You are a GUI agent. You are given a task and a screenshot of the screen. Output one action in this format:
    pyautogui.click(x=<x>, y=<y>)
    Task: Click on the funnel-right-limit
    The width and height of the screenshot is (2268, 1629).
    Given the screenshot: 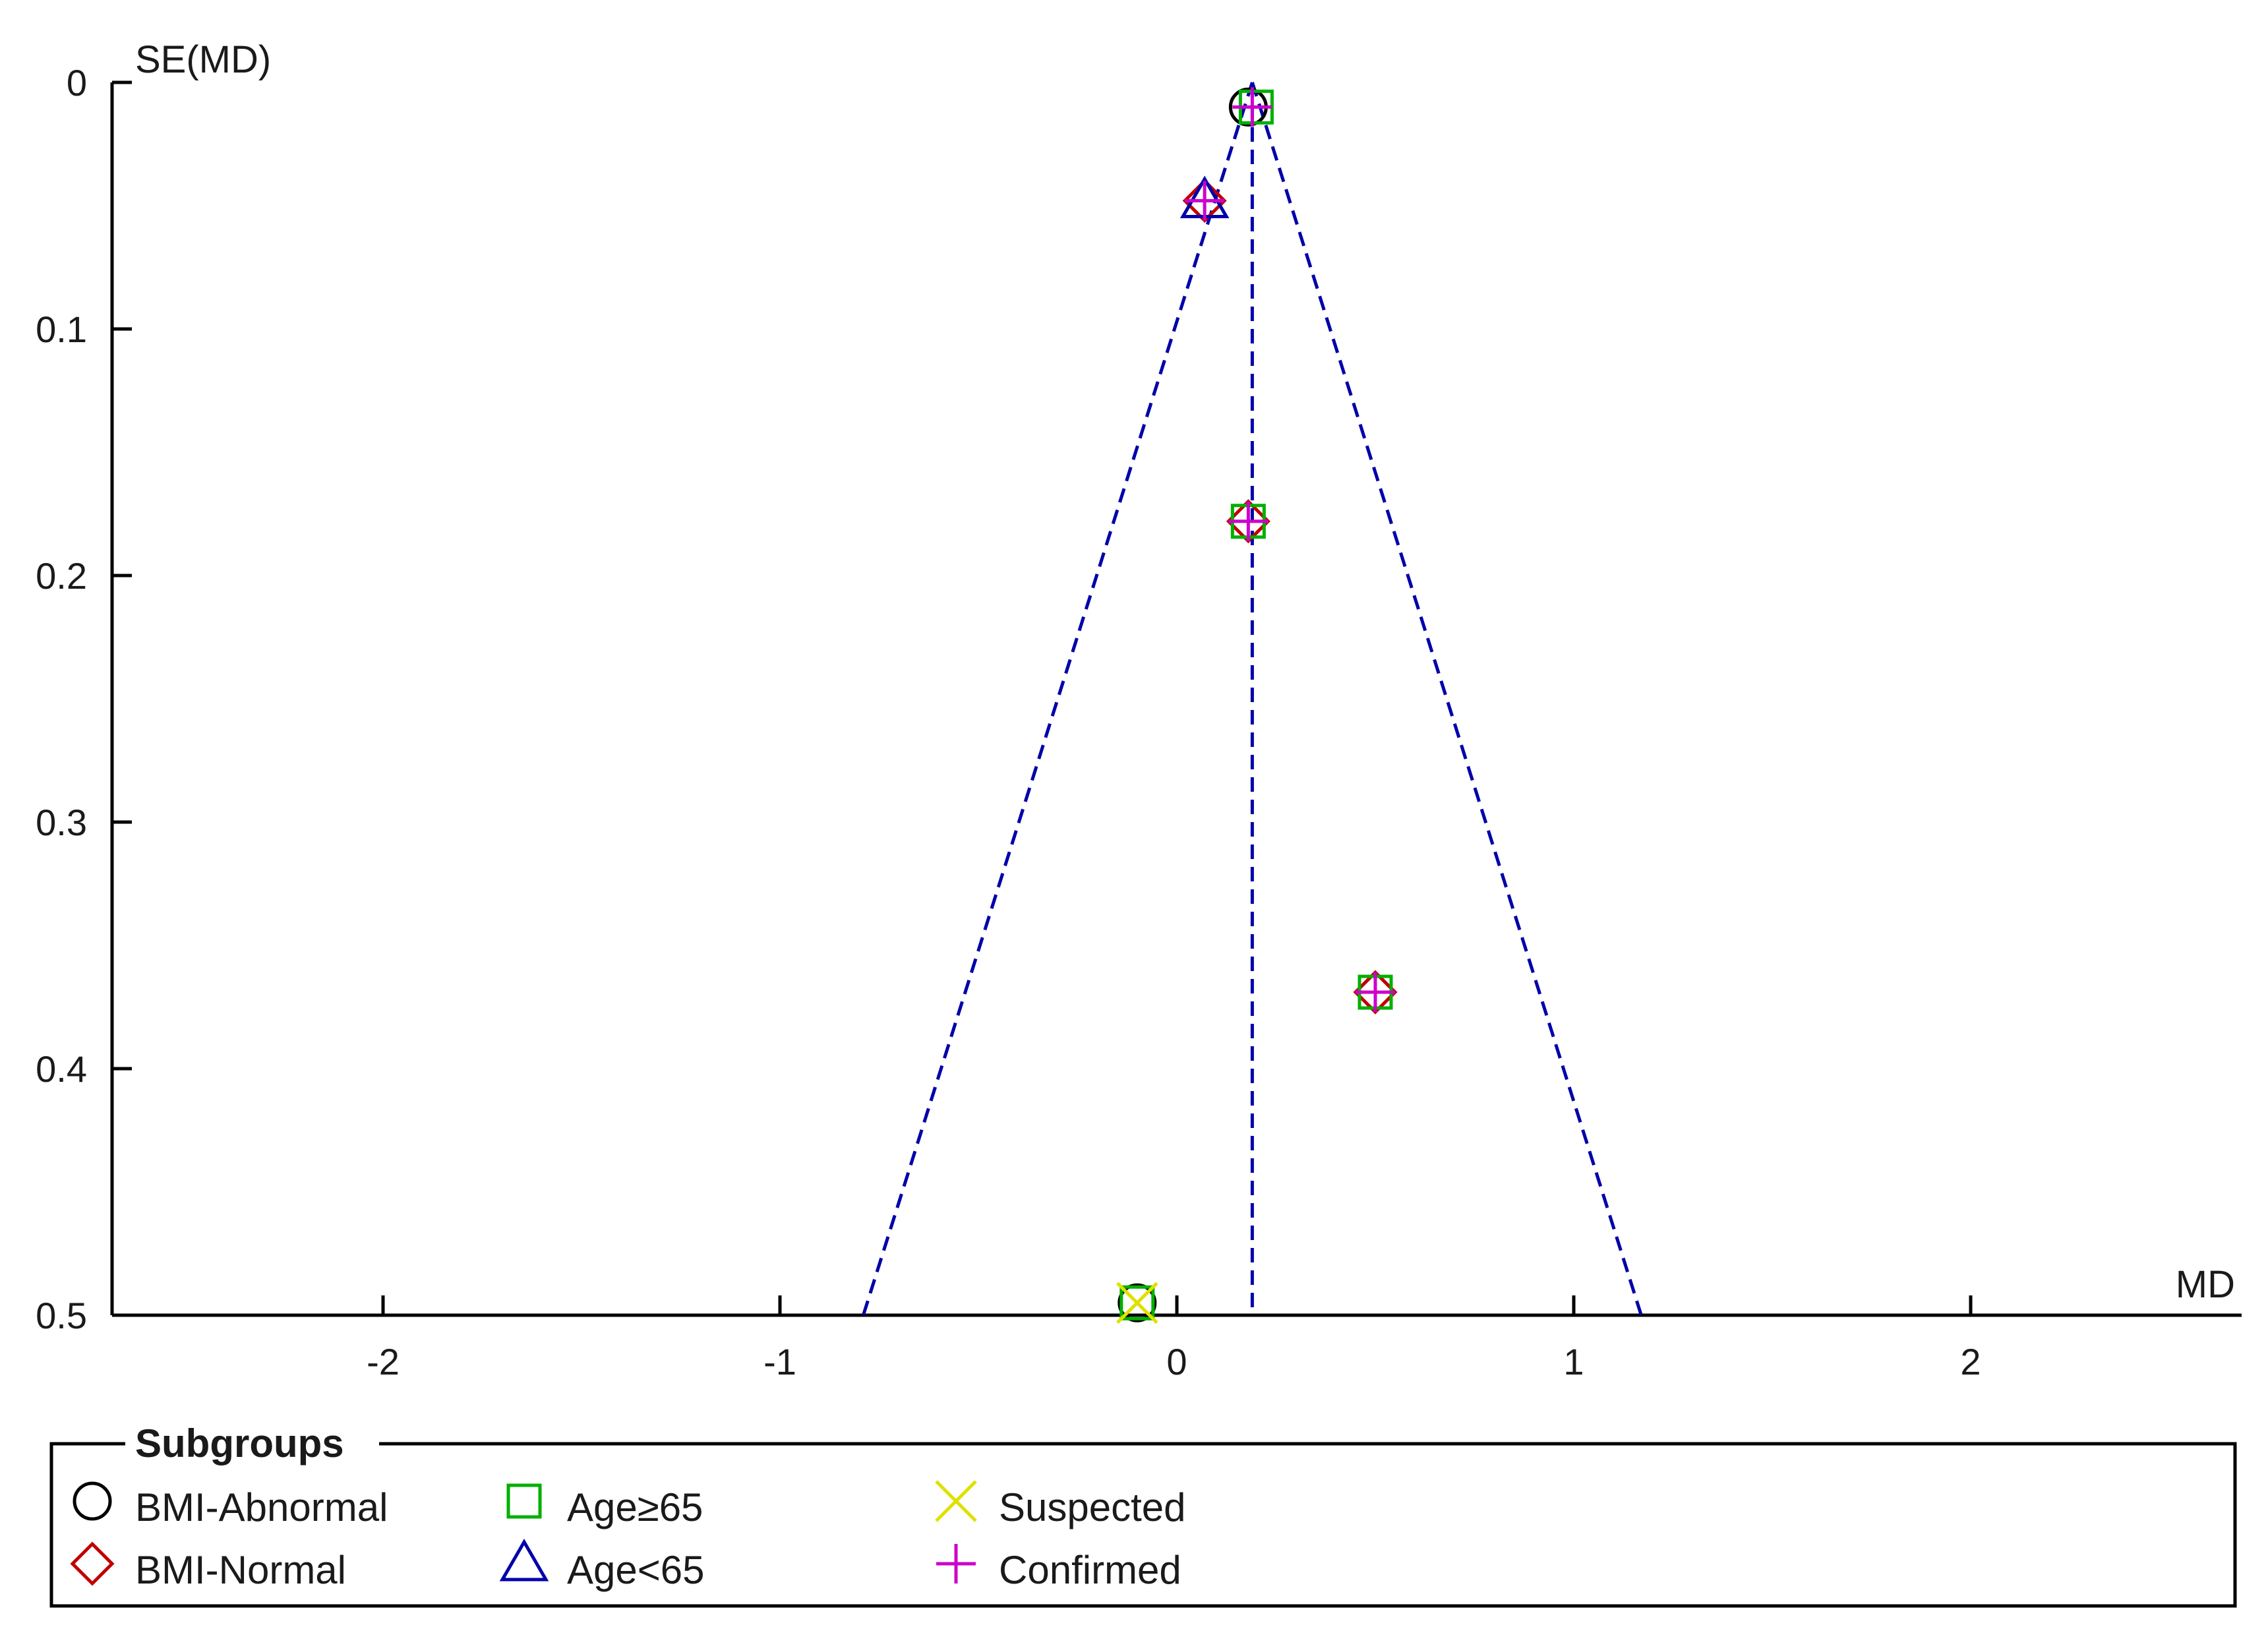 What is the action you would take?
    pyautogui.click(x=1446, y=699)
    